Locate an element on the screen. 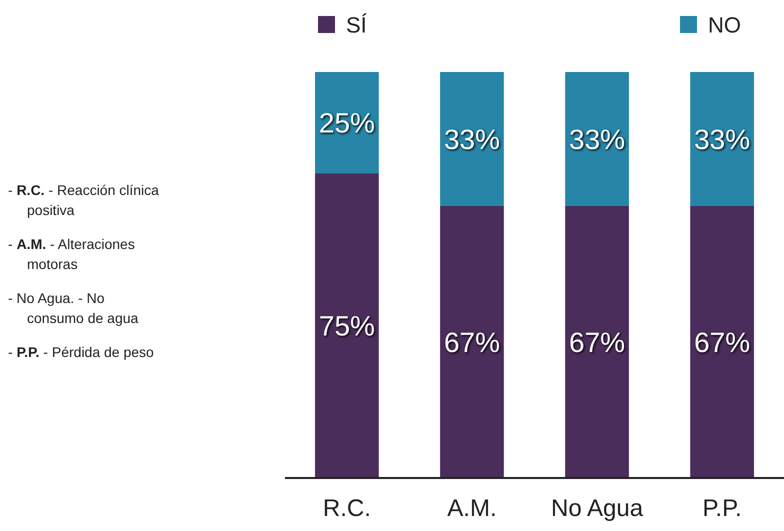 Image resolution: width=784 pixels, height=531 pixels. data-label: 75% is located at coordinates (346, 326).